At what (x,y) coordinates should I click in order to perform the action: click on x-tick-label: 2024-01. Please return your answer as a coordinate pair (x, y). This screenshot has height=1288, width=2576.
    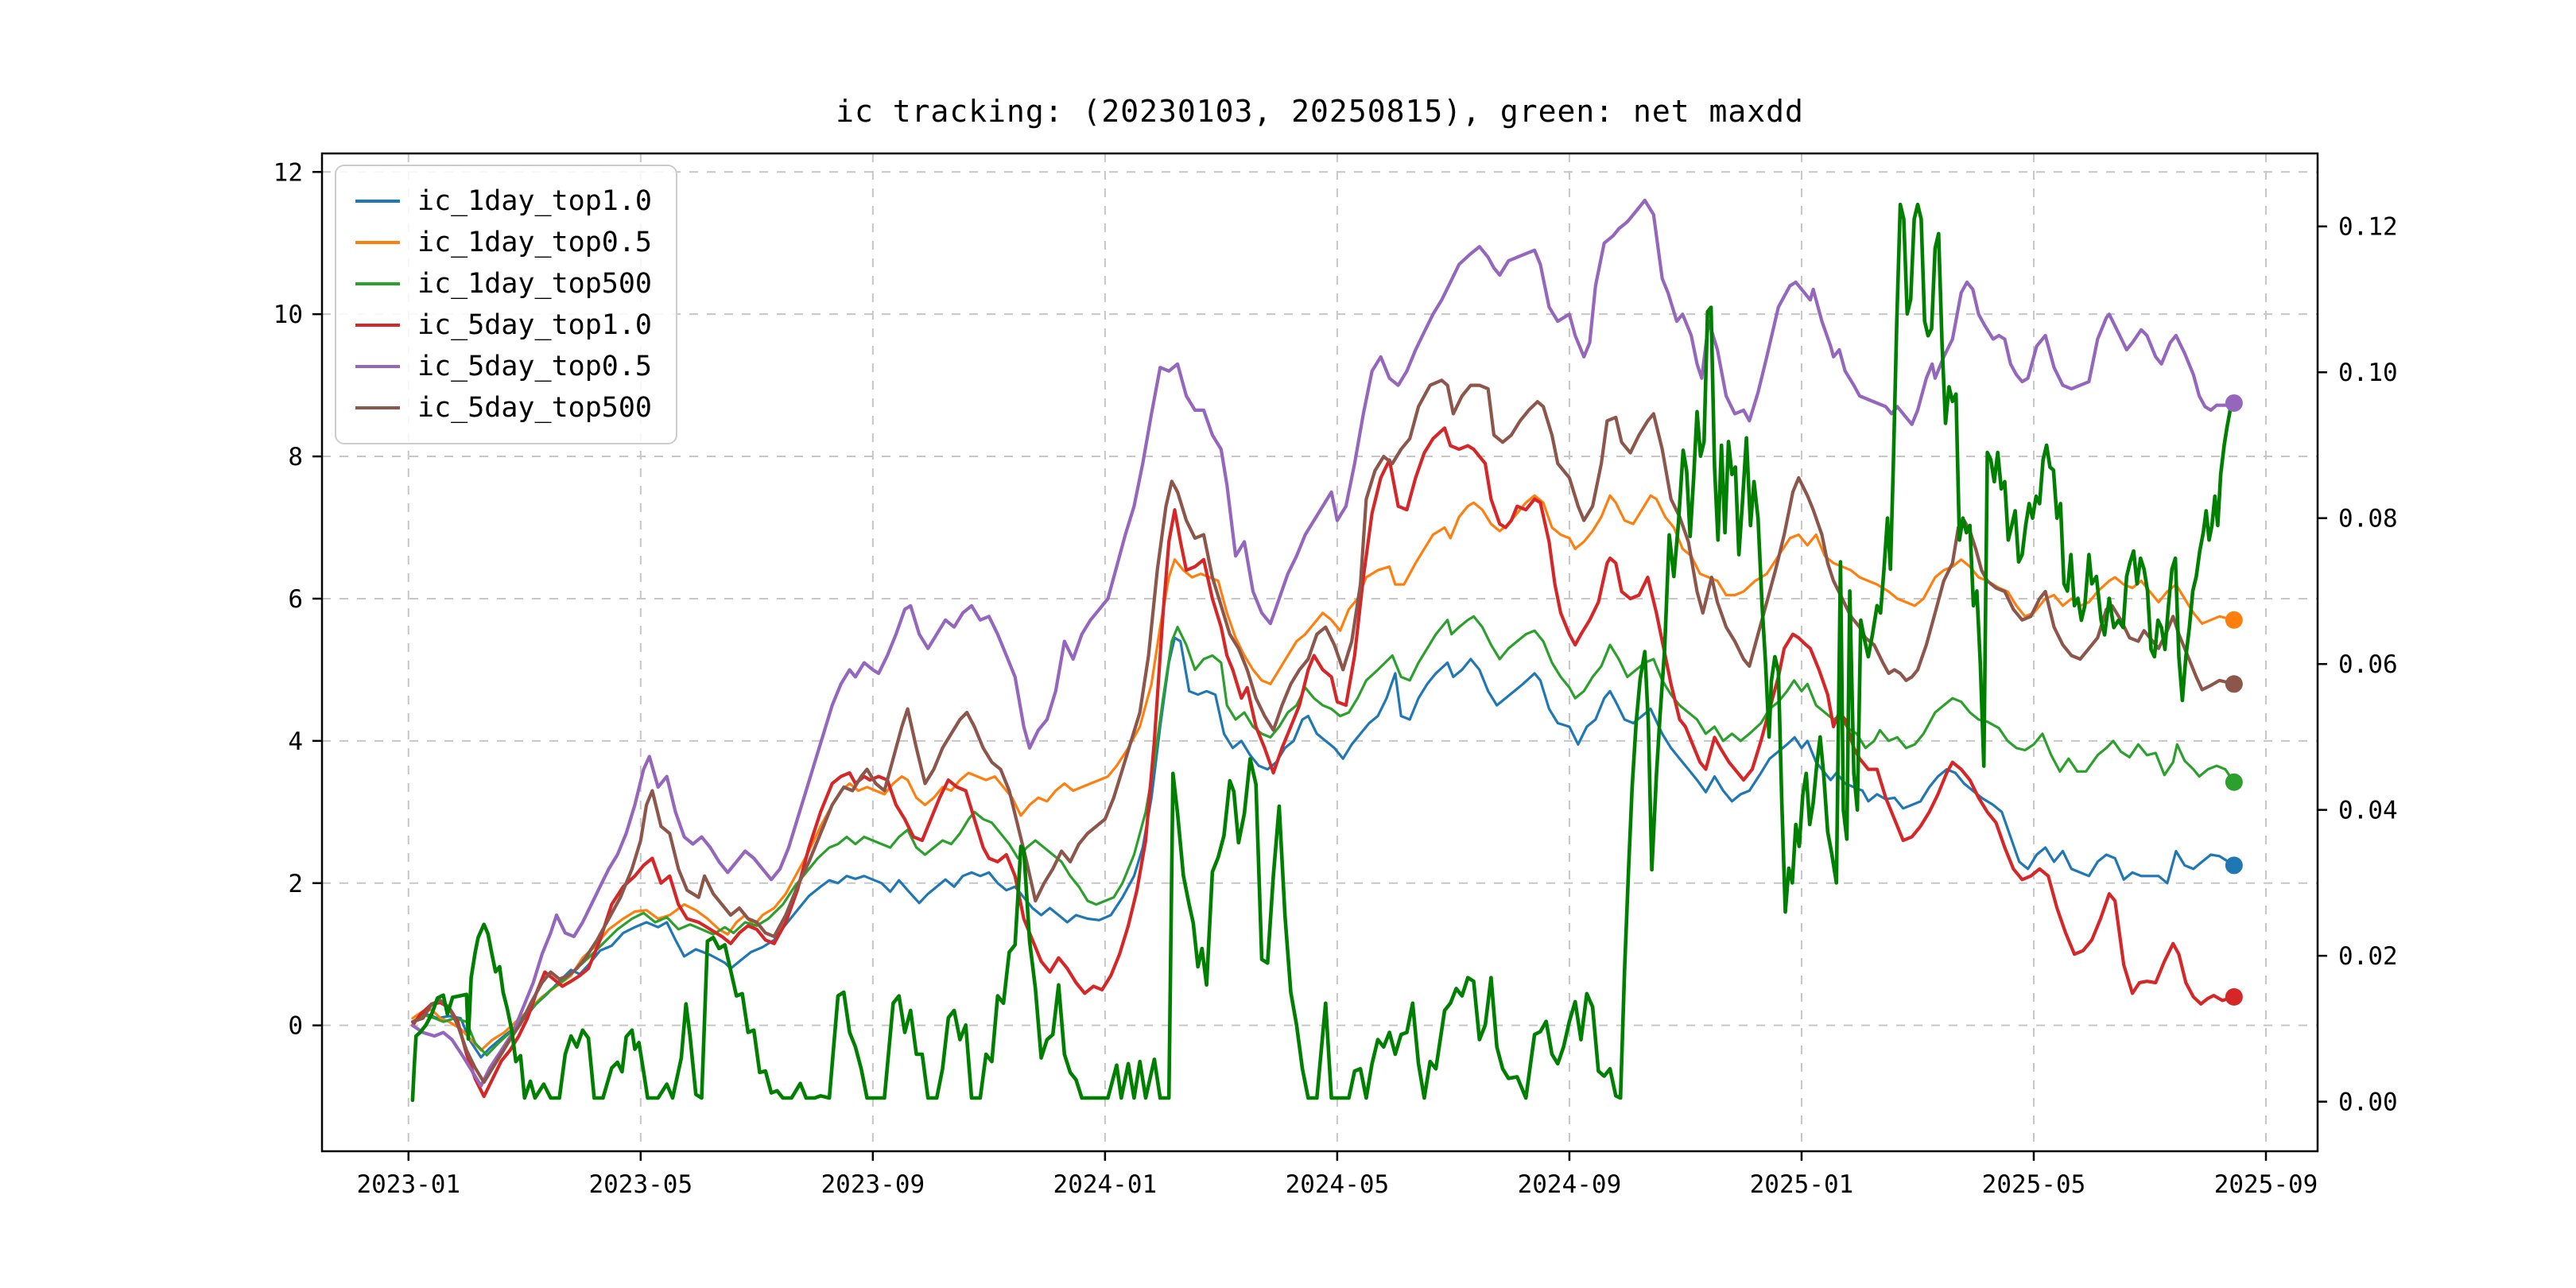
    Looking at the image, I should click on (1105, 1184).